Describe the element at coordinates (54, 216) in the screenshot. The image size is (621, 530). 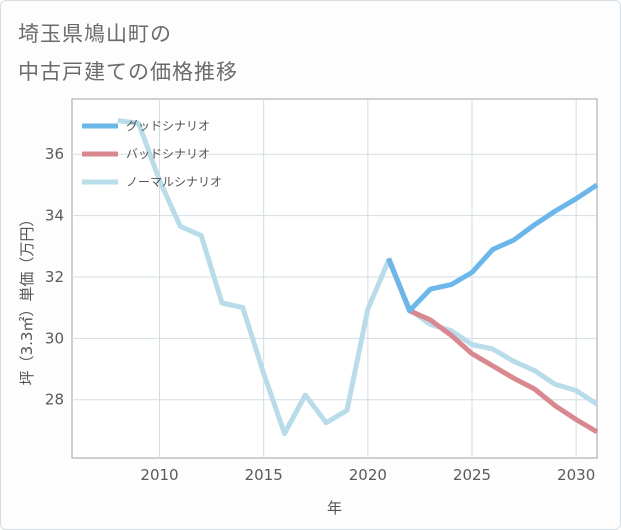
I see `y-tick-label: 34` at that location.